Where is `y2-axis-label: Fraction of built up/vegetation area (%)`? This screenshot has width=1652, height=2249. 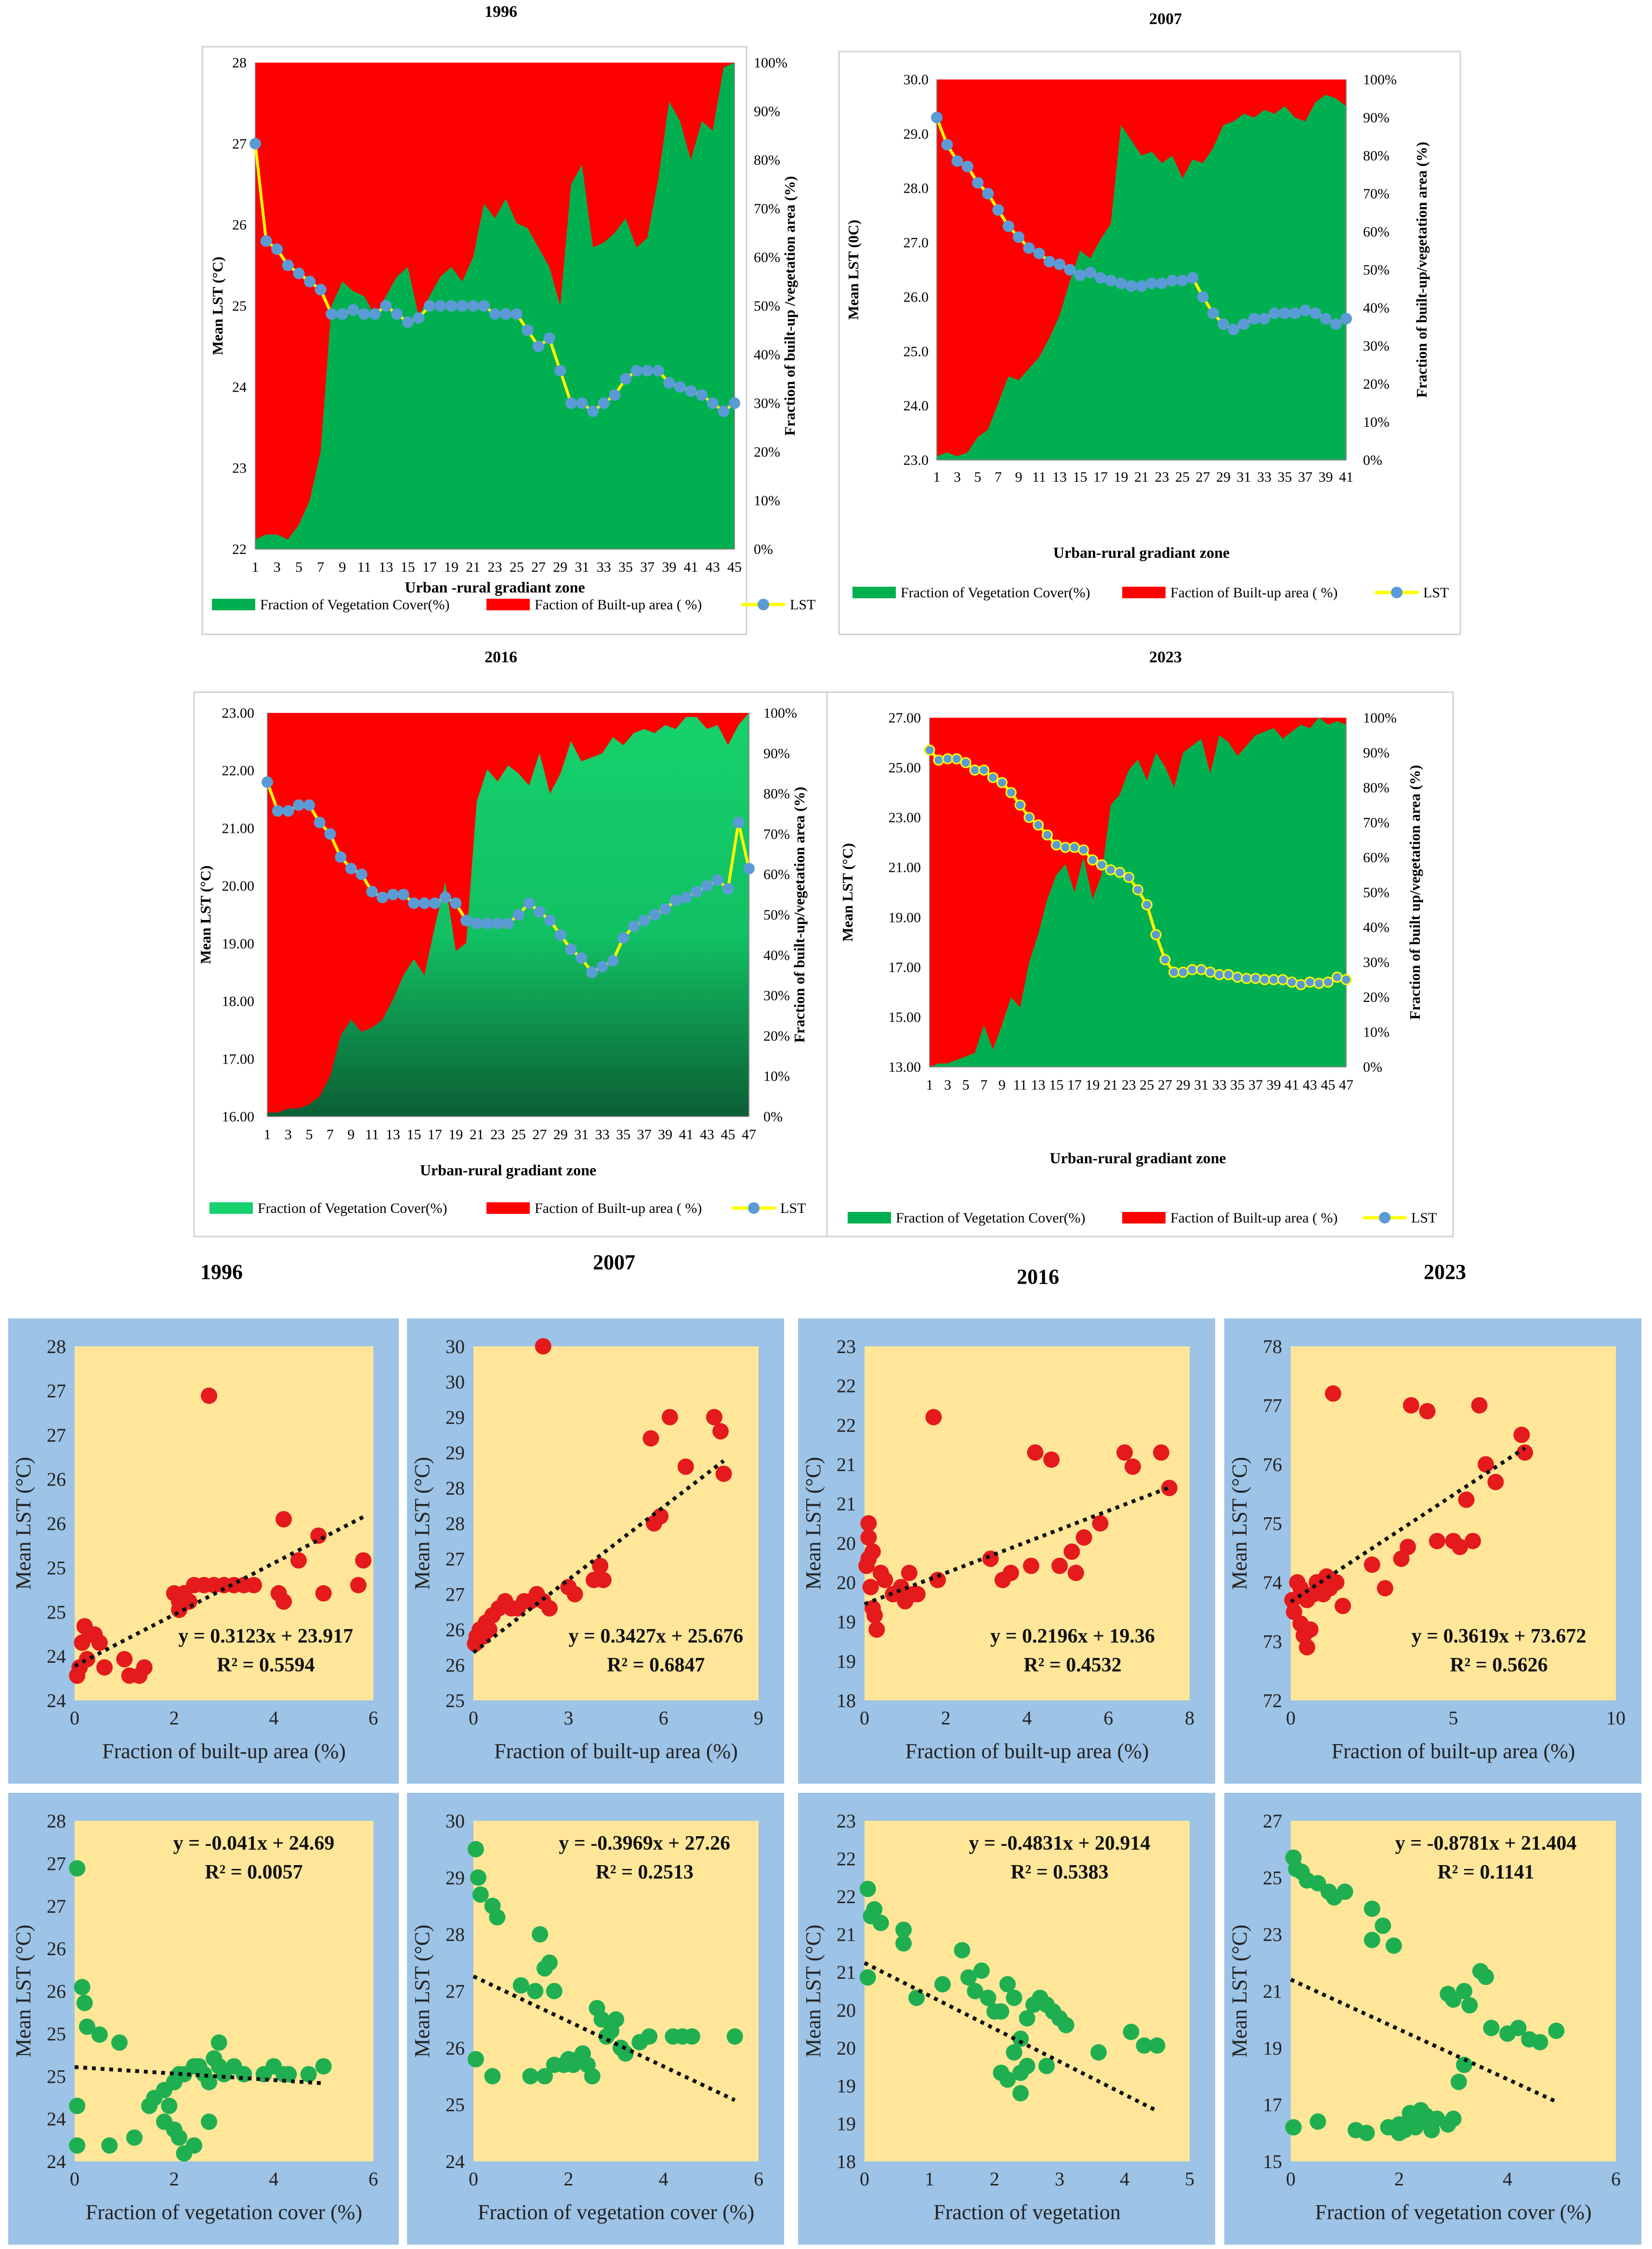
y2-axis-label: Fraction of built up/vegetation area (%) is located at coordinates (1414, 893).